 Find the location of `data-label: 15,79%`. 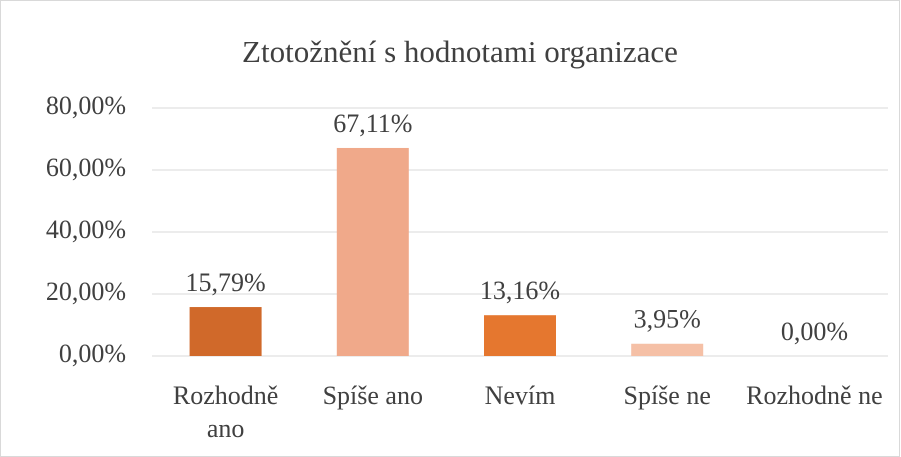

data-label: 15,79% is located at coordinates (226, 282).